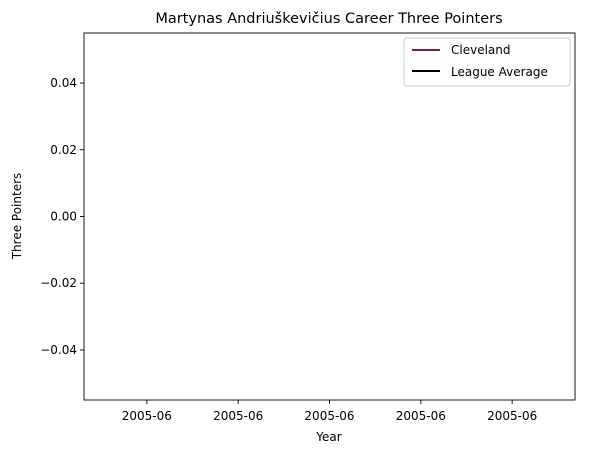 The image size is (591, 454). I want to click on legend: Cleveland League Average, so click(487, 62).